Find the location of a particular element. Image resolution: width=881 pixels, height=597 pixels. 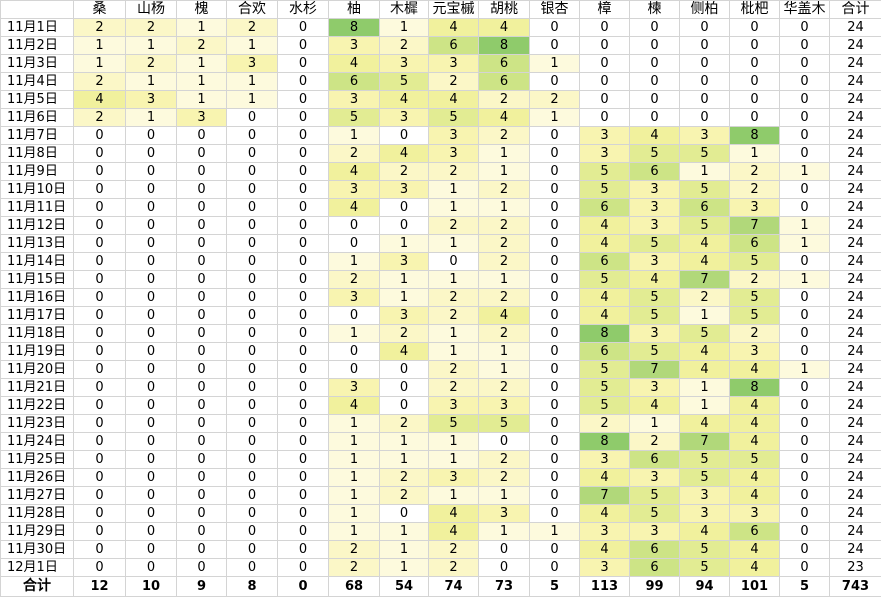

row-date-cell: 11月27日 is located at coordinates (37, 496).